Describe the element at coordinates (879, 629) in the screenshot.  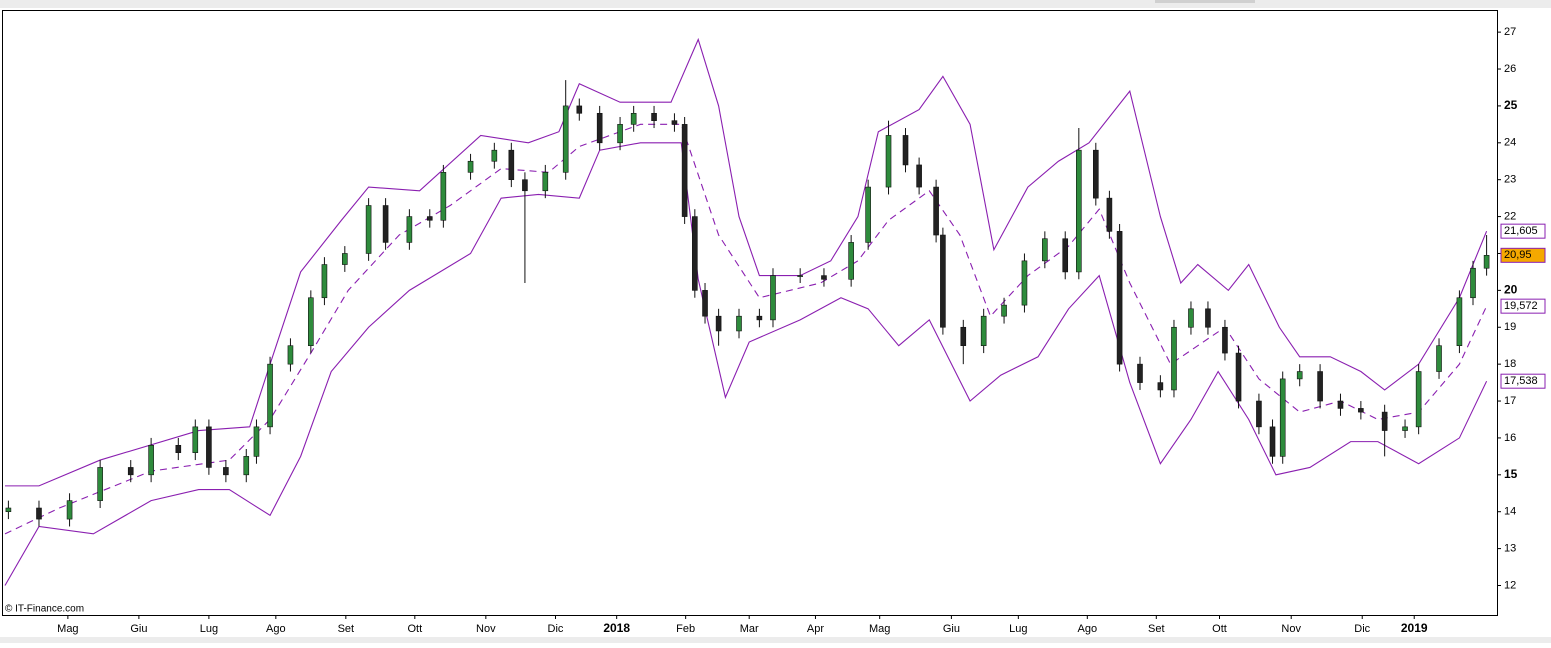
I see `x-tick-label: Mag` at that location.